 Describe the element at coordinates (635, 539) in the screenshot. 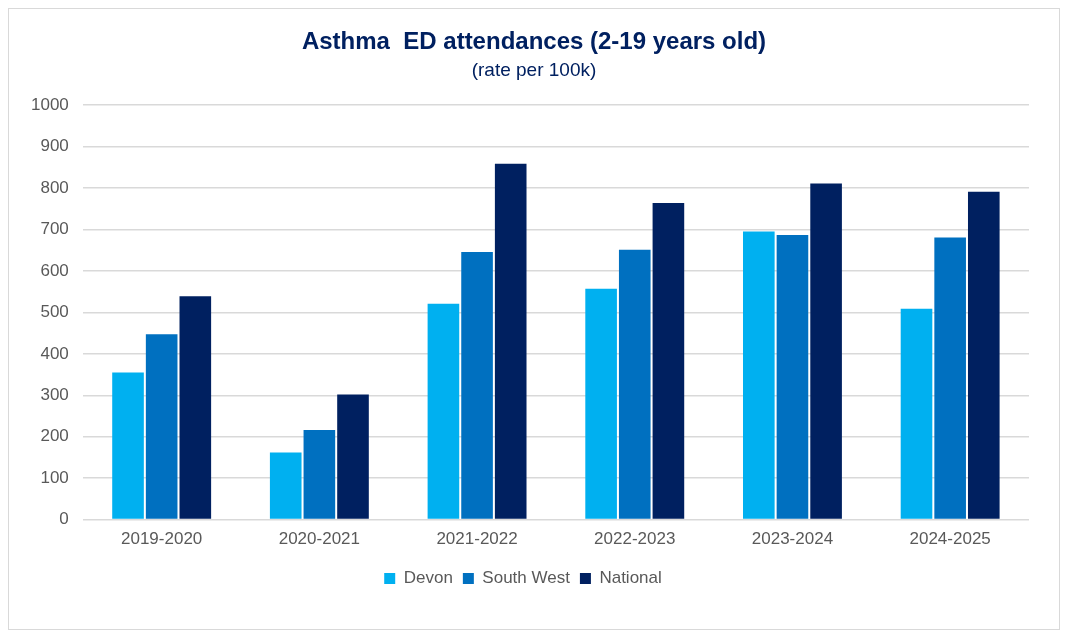

I see `x-tick-label: 2022-2023` at that location.